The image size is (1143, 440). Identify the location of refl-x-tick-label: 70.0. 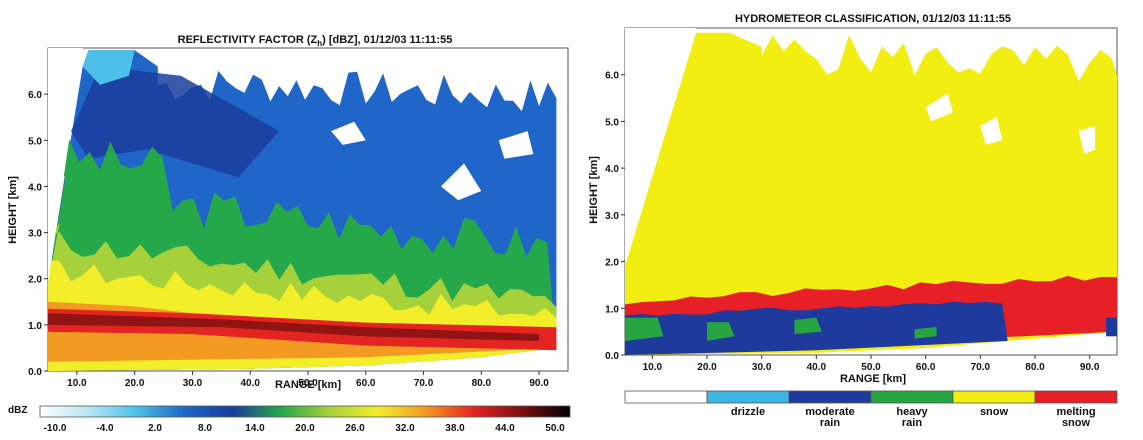
(424, 383).